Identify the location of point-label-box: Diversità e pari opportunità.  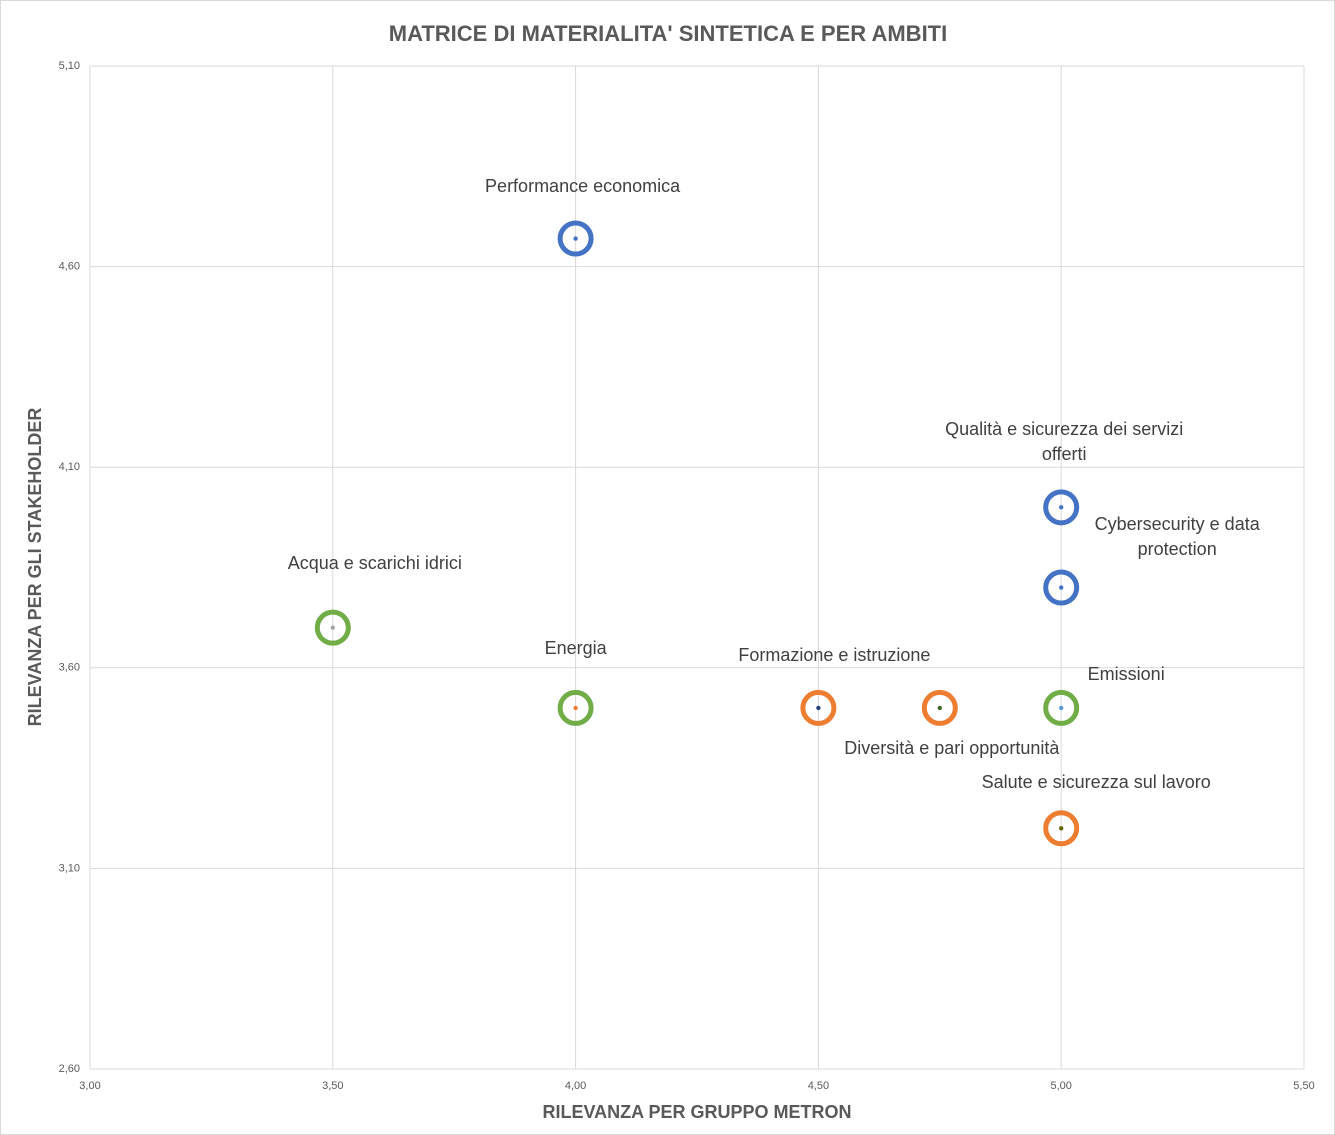
(952, 747).